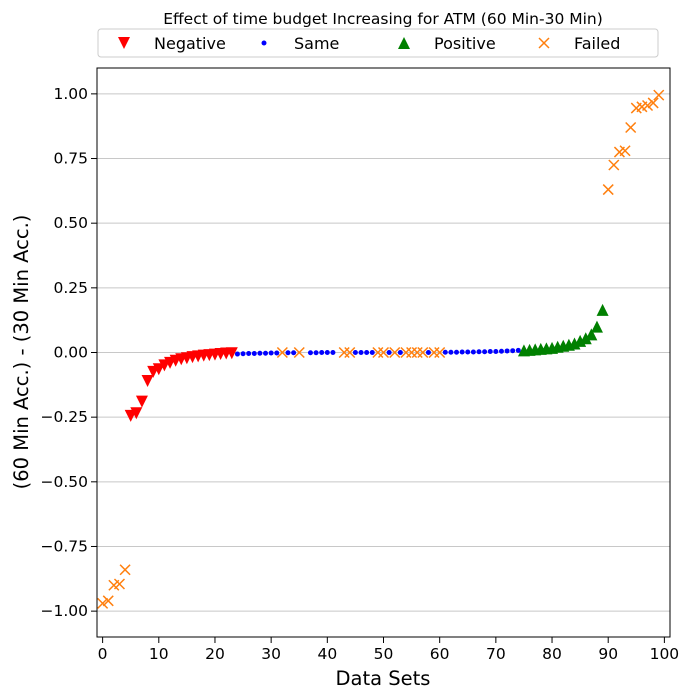 Image resolution: width=700 pixels, height=700 pixels. I want to click on legend-marker-failed, so click(544, 43).